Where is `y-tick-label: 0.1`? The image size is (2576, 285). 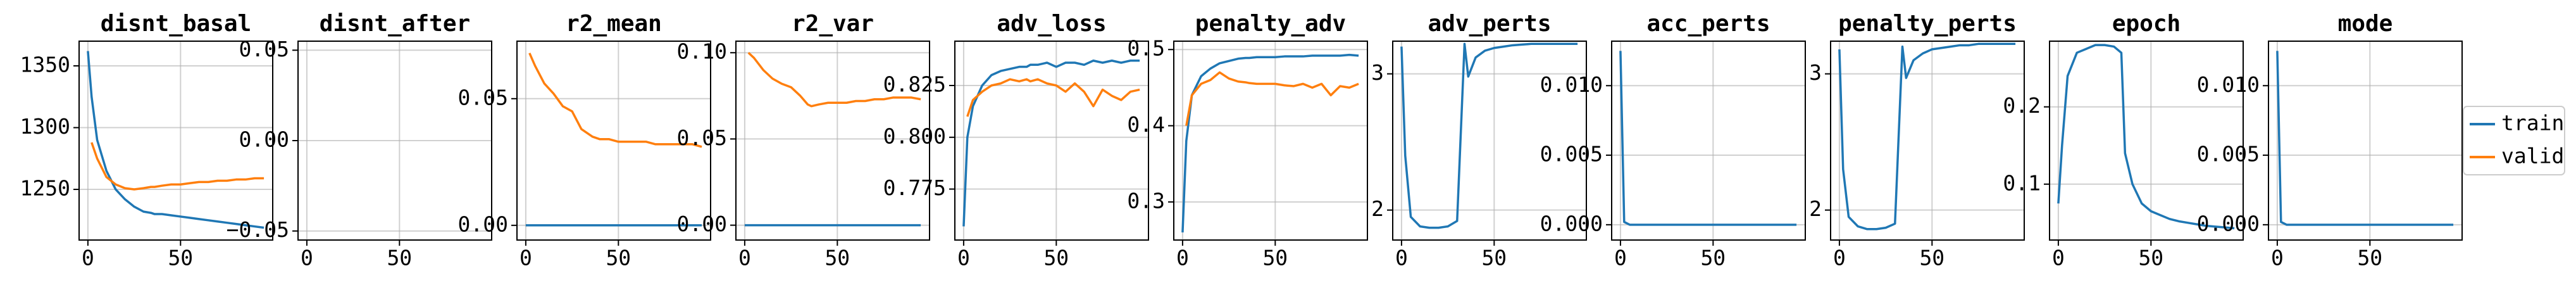
y-tick-label: 0.1 is located at coordinates (2022, 182).